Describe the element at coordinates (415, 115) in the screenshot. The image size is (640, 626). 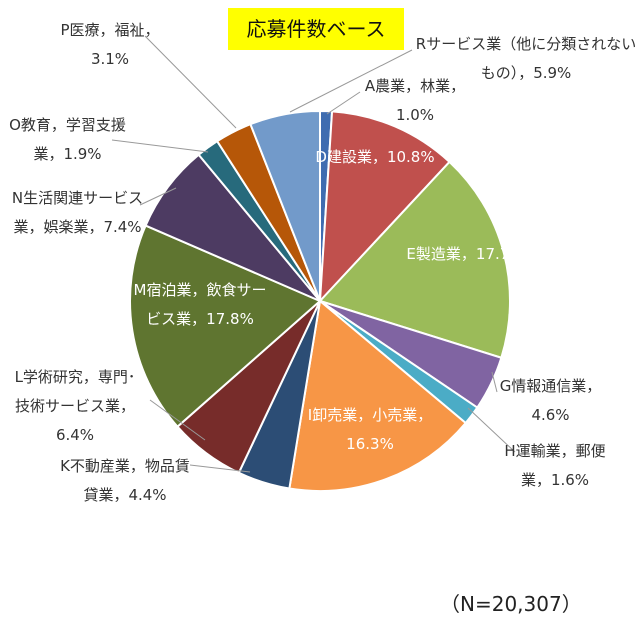
I see `label-value: 1.0%` at that location.